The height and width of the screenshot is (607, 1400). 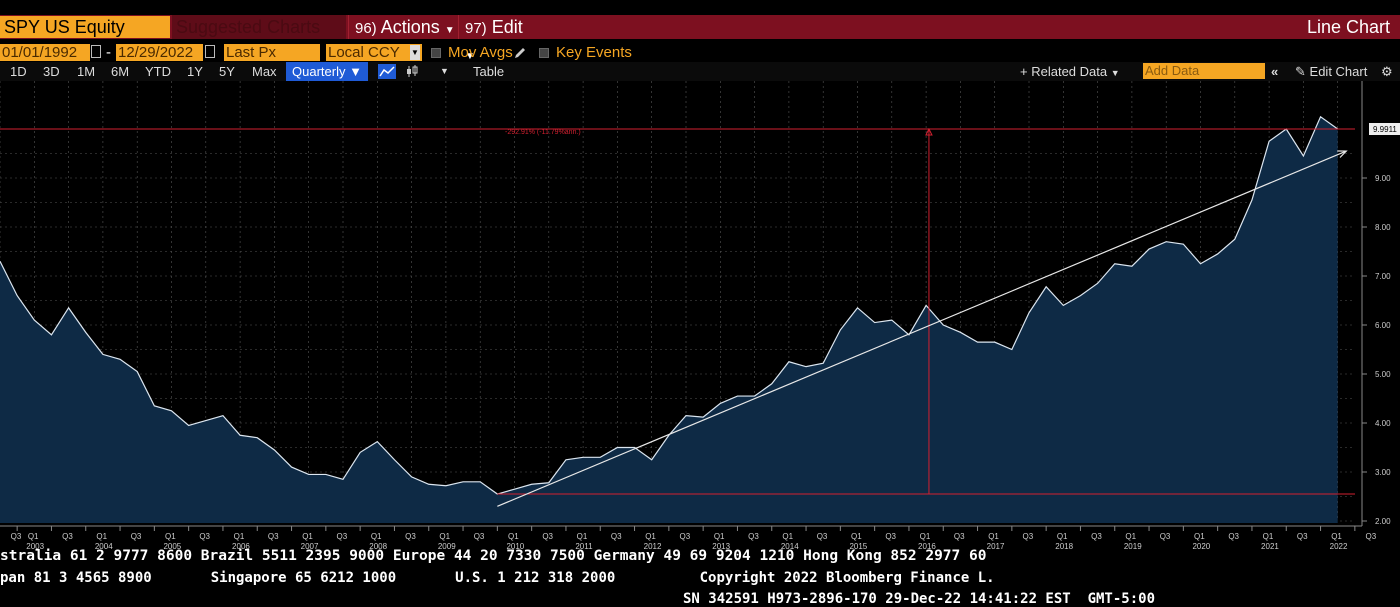 What do you see at coordinates (1024, 71) in the screenshot?
I see `plus-icon: +` at bounding box center [1024, 71].